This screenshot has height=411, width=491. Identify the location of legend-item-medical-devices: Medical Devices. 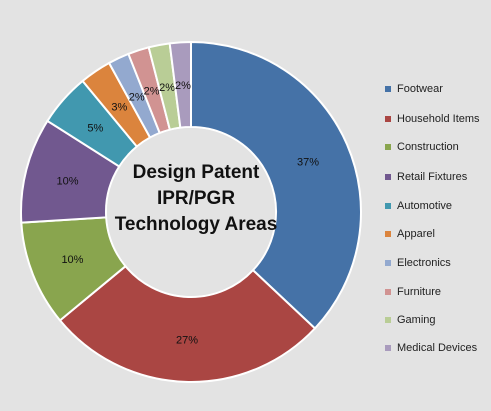
(437, 348).